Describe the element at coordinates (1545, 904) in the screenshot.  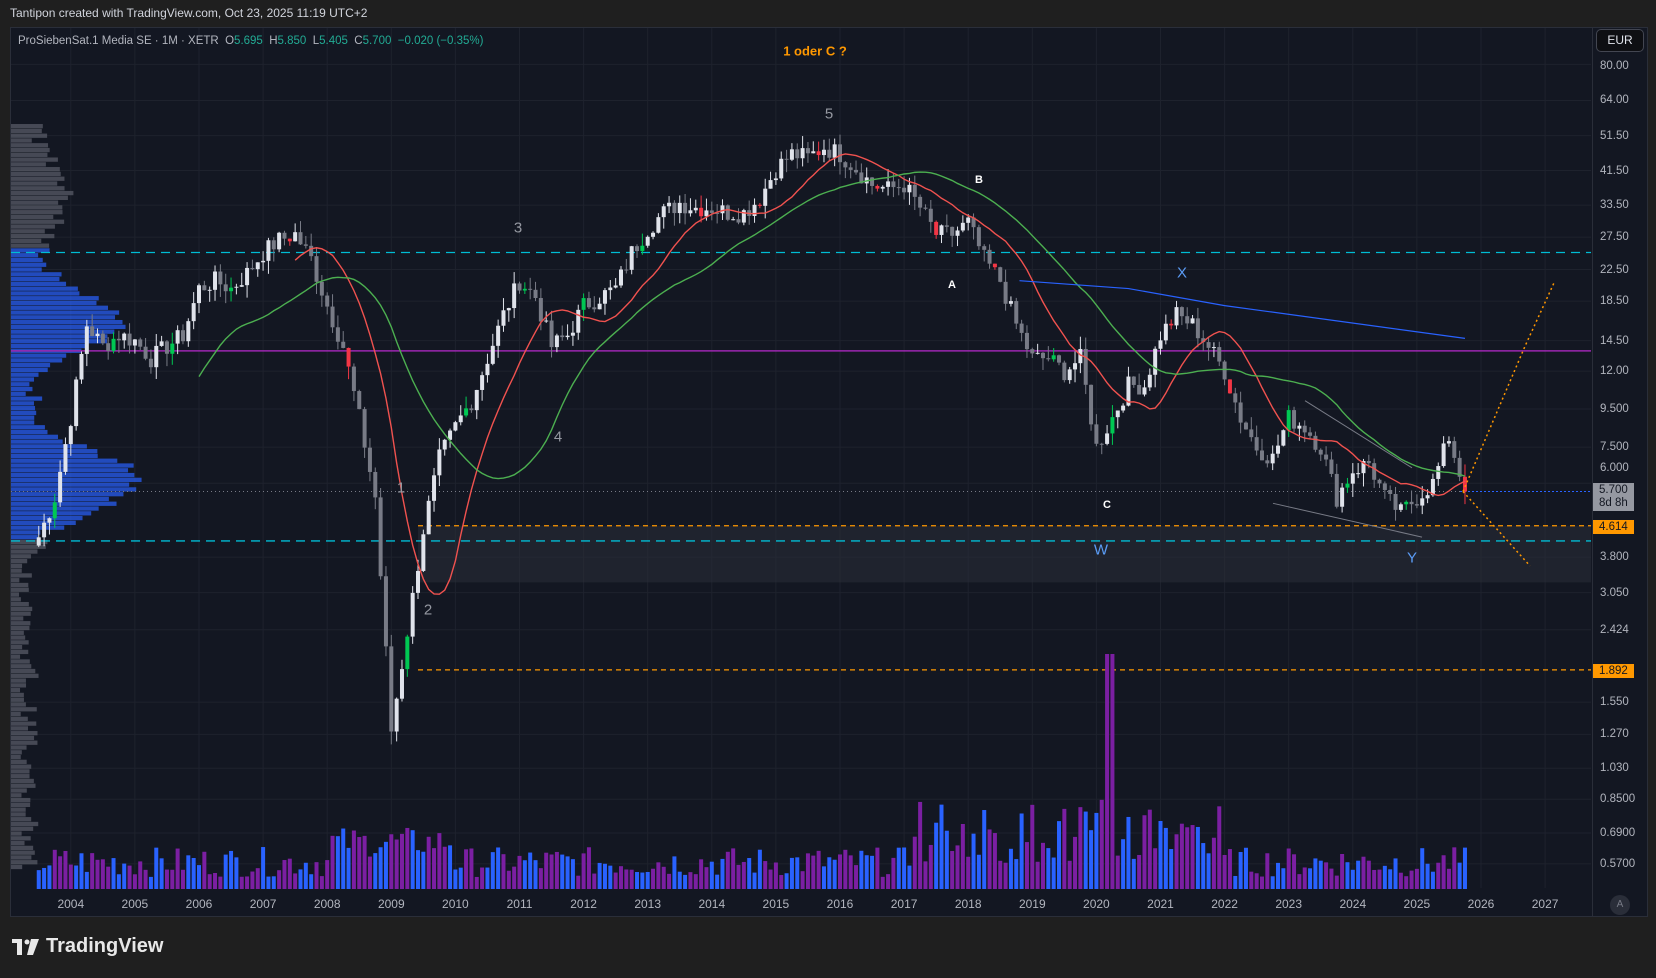
I see `time-tick: 2027` at that location.